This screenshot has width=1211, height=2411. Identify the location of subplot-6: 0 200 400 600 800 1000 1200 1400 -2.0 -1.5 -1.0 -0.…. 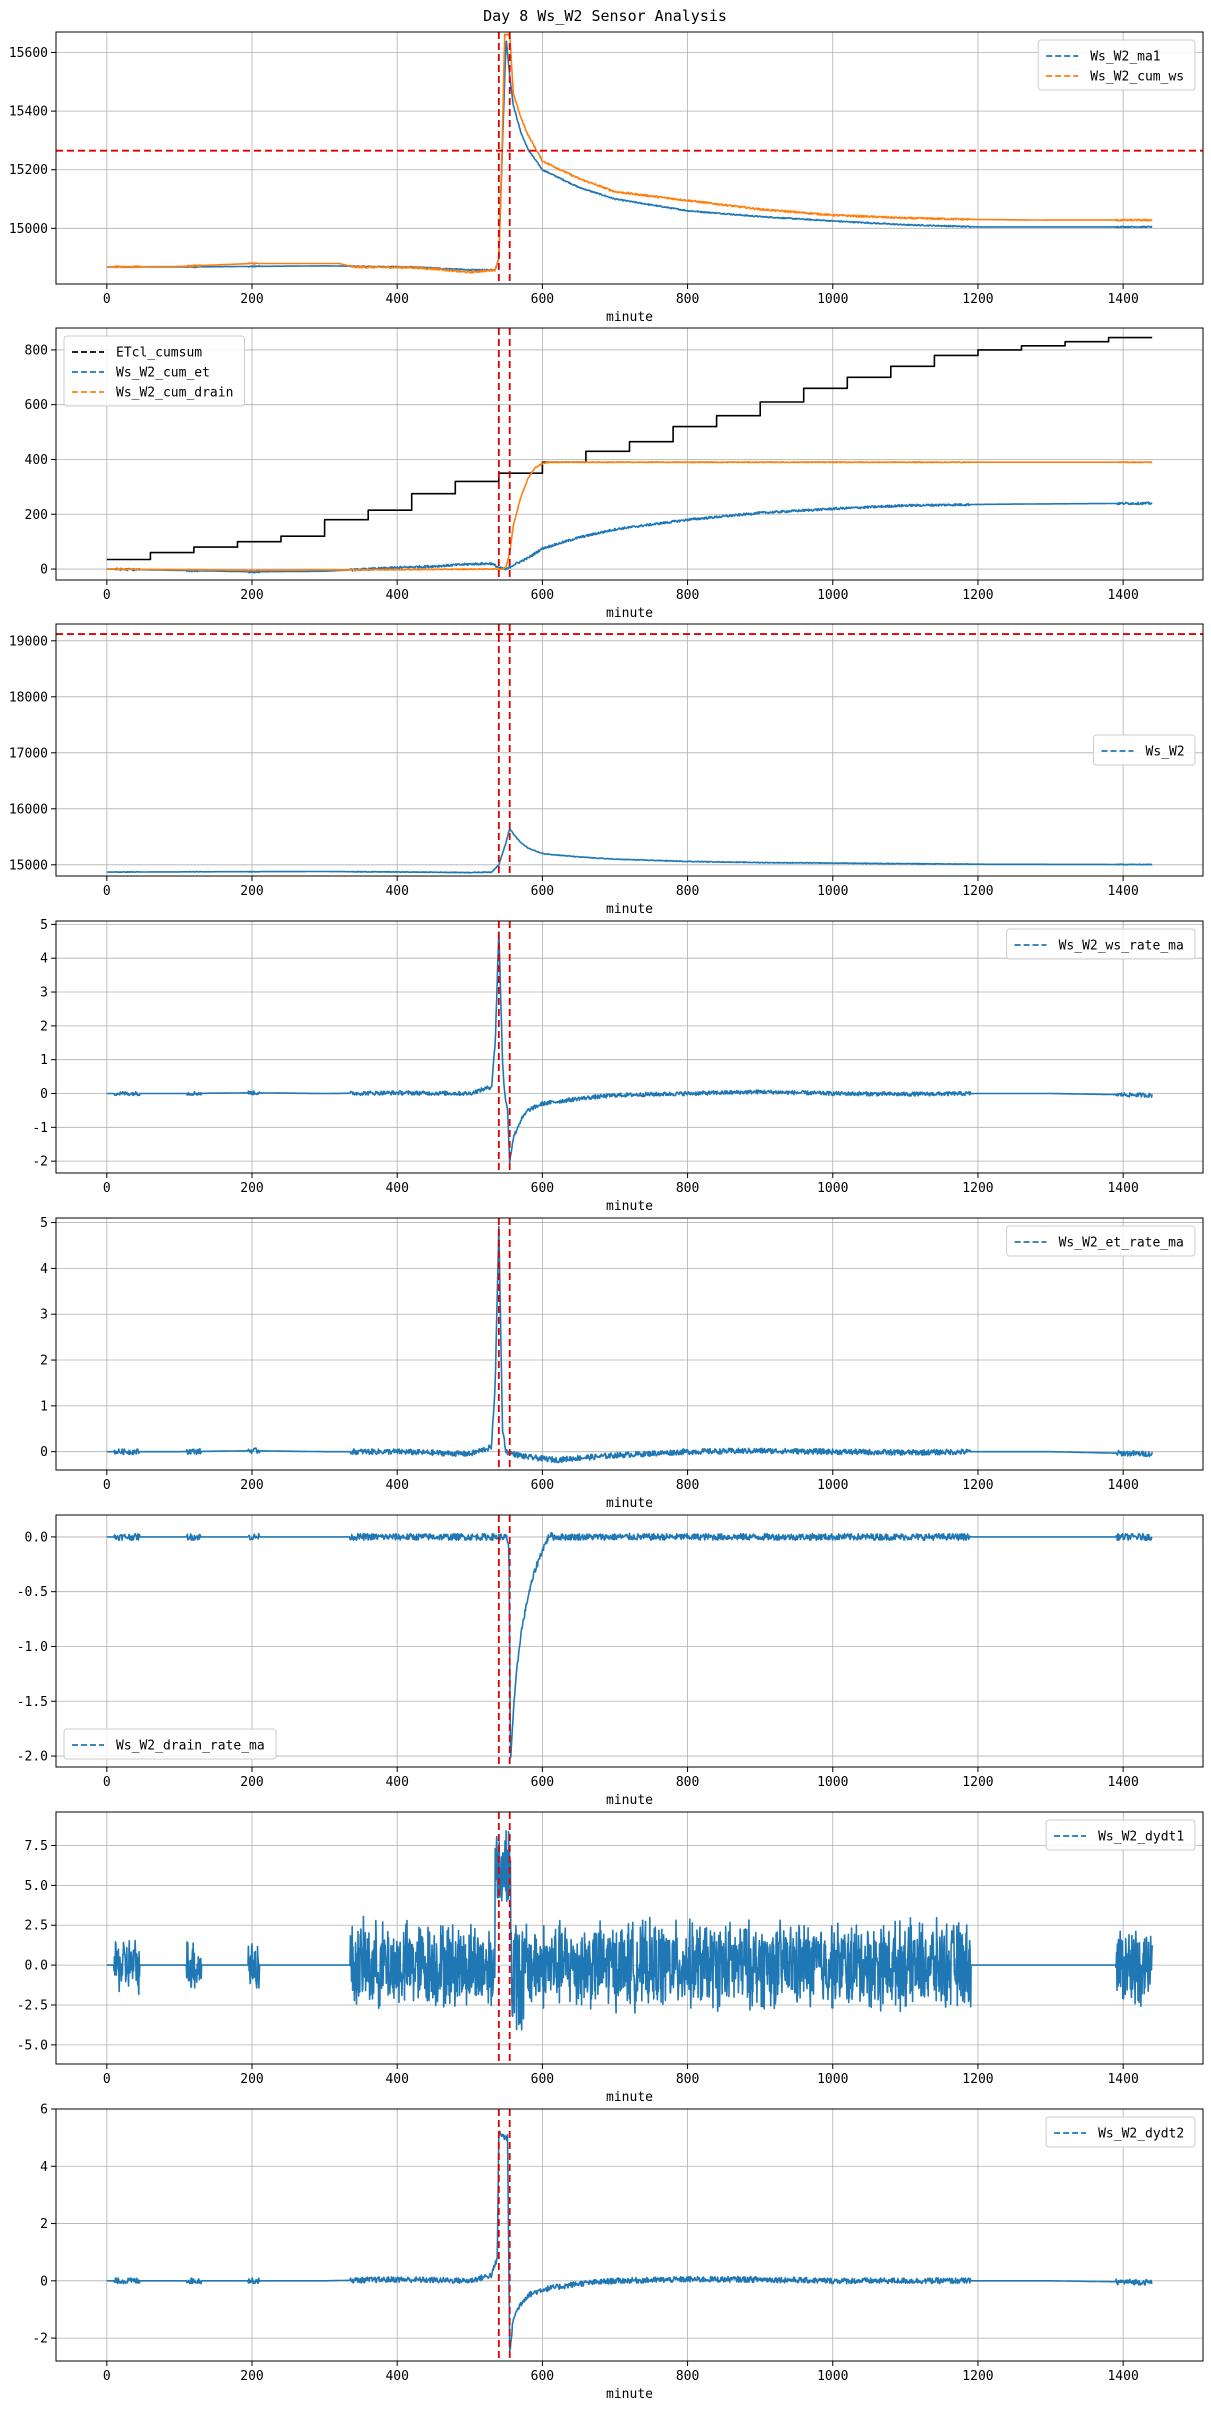
(610, 1661).